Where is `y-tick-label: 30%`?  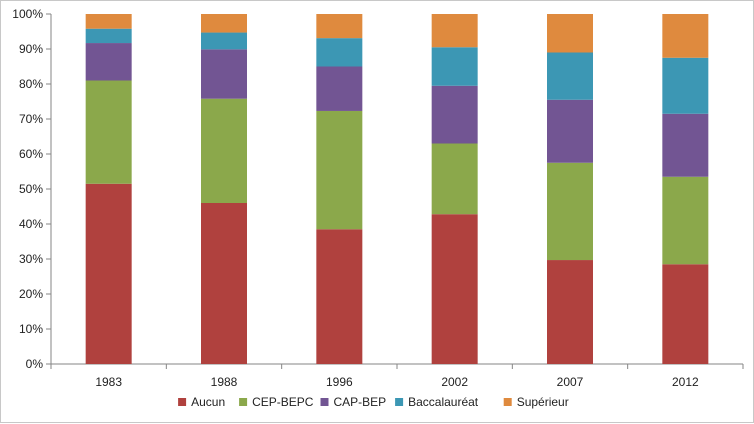 y-tick-label: 30% is located at coordinates (31, 259).